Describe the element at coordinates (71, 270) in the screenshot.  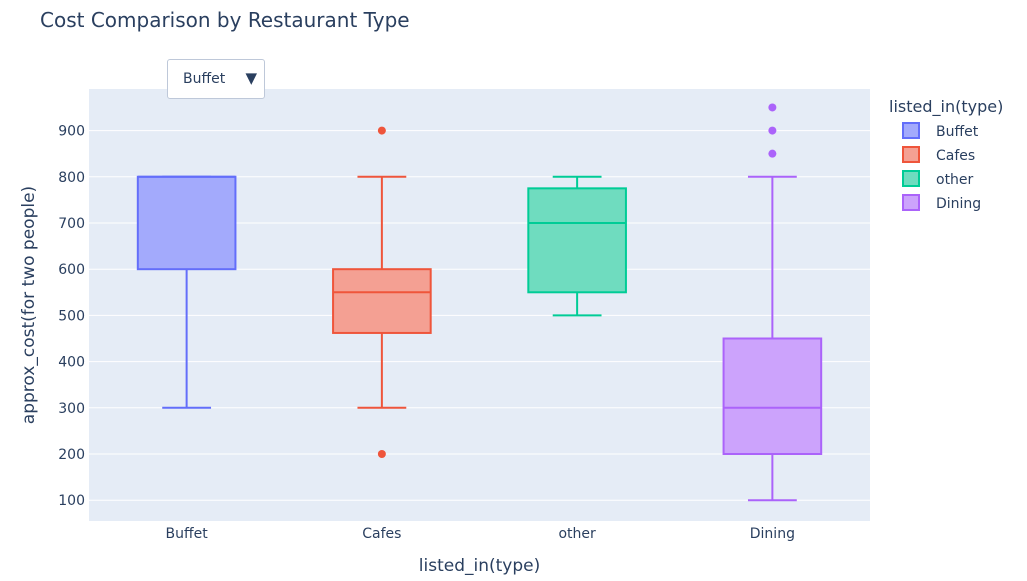
I see `y-tick-label: 600` at that location.